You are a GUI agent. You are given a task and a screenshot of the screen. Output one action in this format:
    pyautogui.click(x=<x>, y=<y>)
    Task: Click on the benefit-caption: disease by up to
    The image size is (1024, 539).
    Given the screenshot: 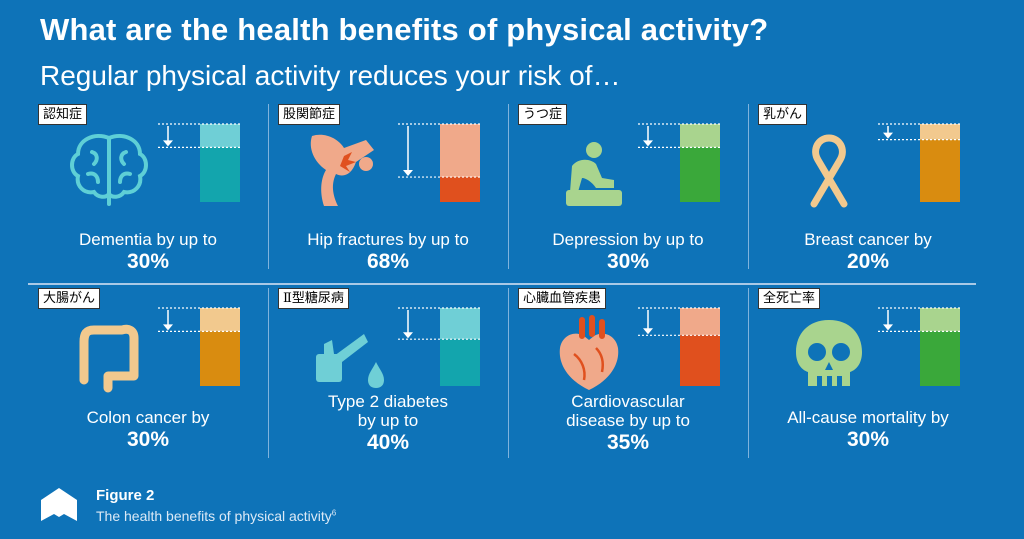 What is the action you would take?
    pyautogui.click(x=628, y=420)
    